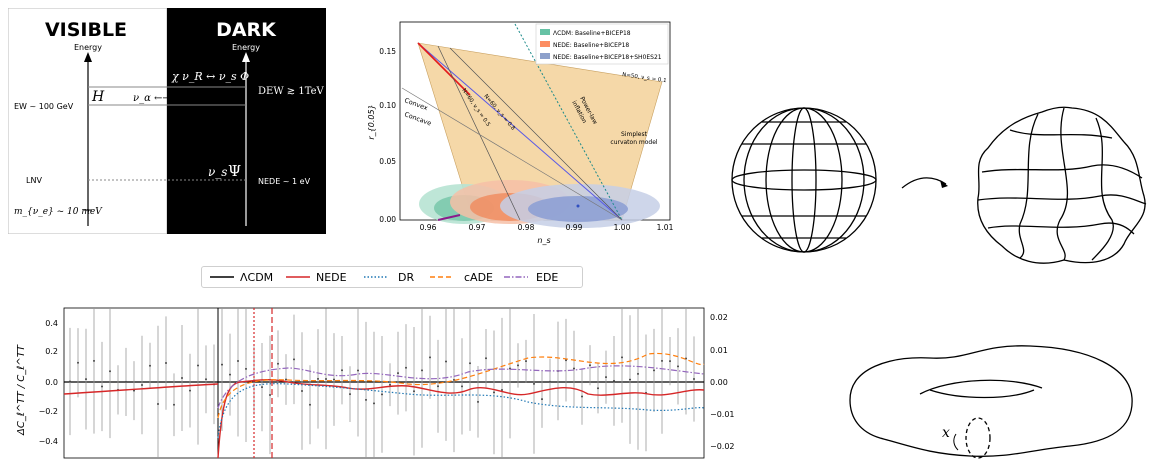  What do you see at coordinates (246, 57) in the screenshot?
I see `dark-axis-arrow-icon` at bounding box center [246, 57].